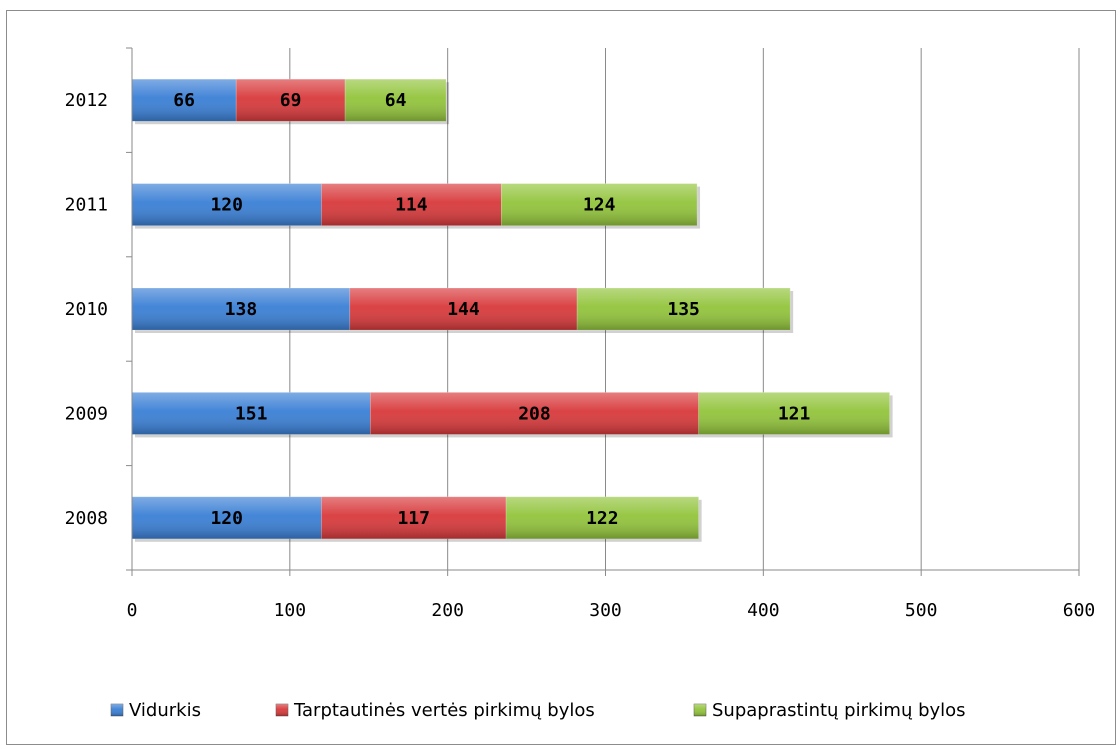 This screenshot has height=749, width=1120. Describe the element at coordinates (86, 309) in the screenshot. I see `y-tick-label-2010: 2010` at that location.